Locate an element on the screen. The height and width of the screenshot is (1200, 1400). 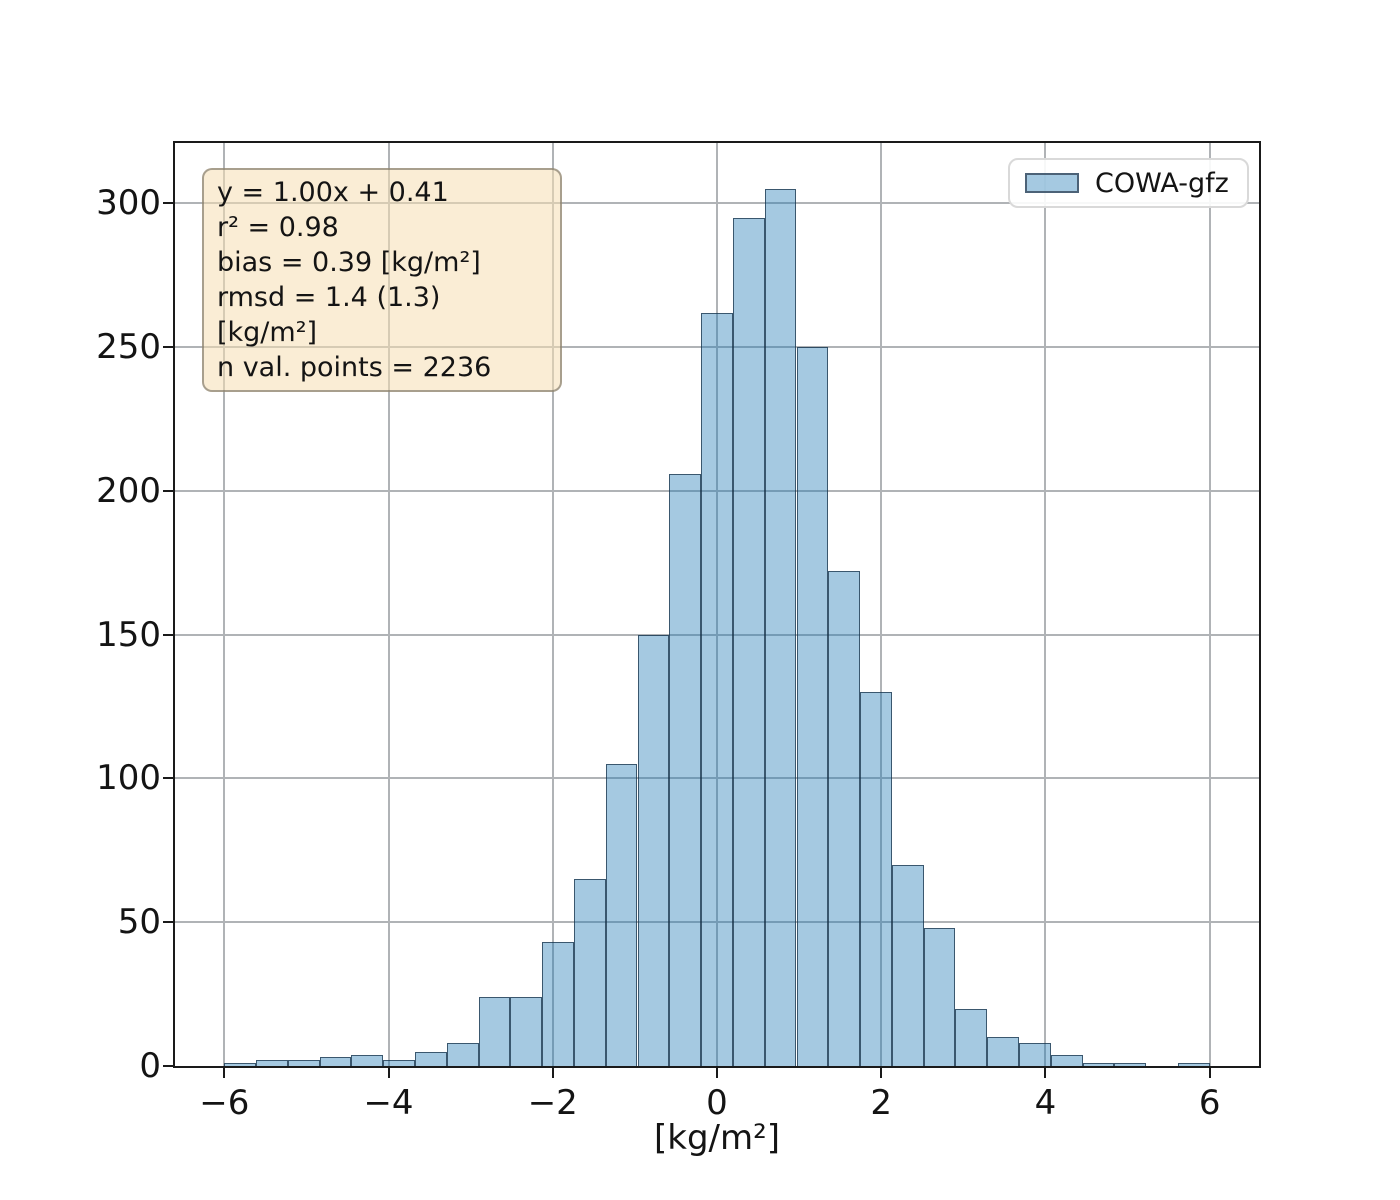
legend: COWA-gfz is located at coordinates (1128, 183).